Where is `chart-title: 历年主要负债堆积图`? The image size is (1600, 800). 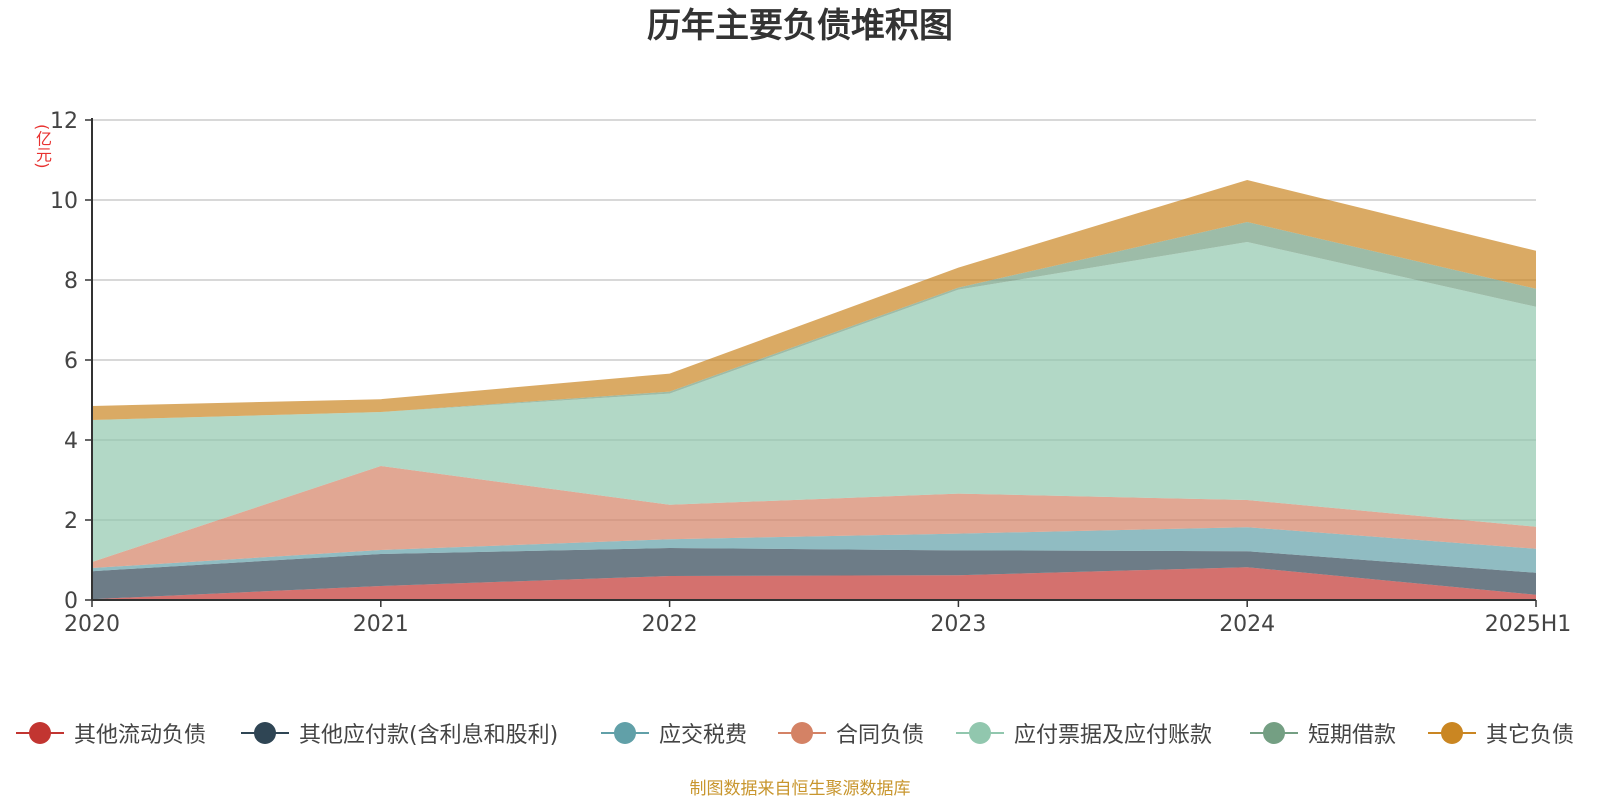
chart-title: 历年主要负债堆积图 is located at coordinates (800, 26).